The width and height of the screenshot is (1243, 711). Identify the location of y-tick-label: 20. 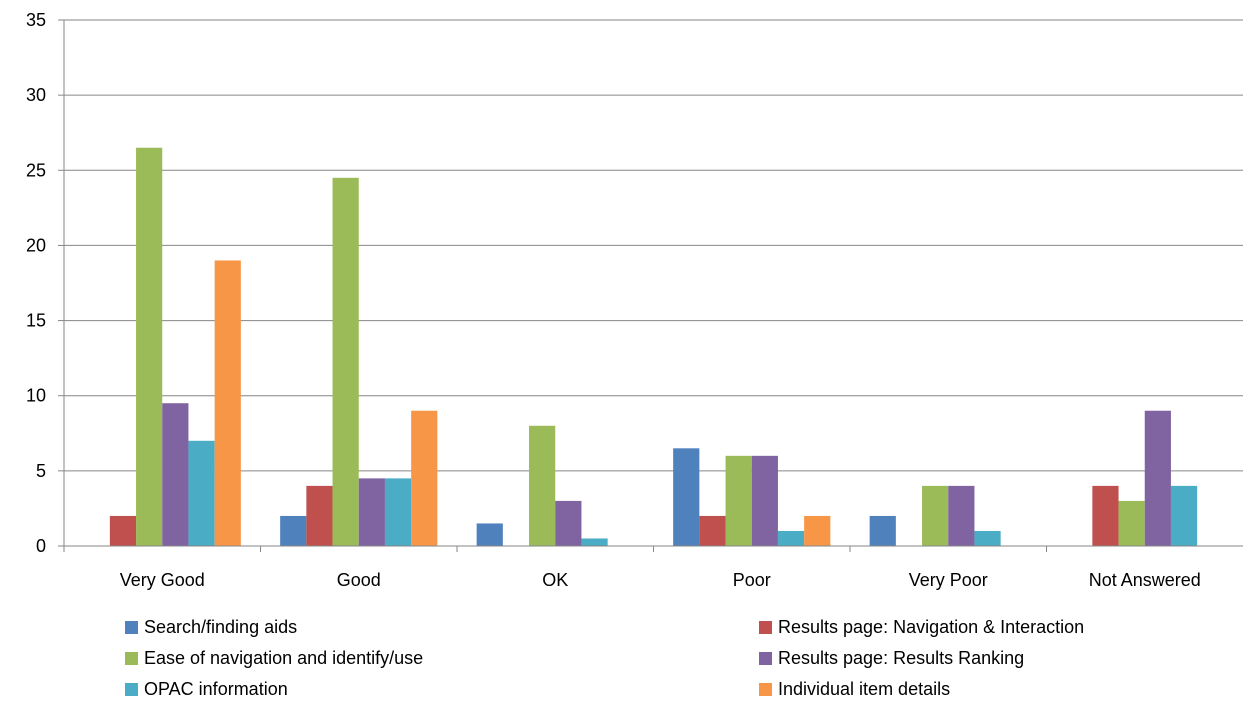
(36, 245).